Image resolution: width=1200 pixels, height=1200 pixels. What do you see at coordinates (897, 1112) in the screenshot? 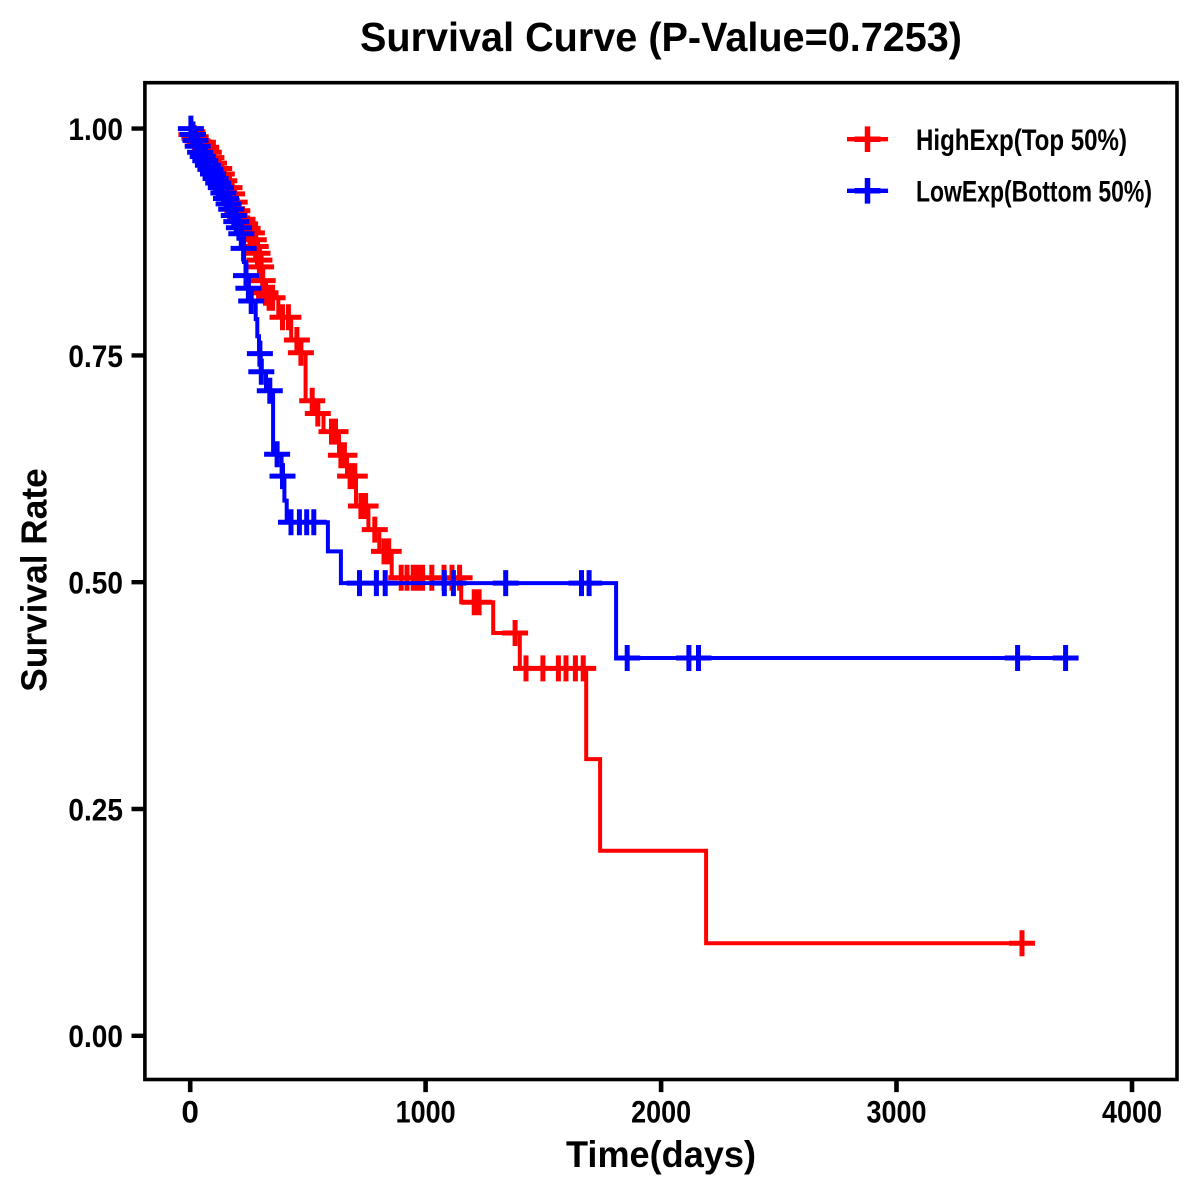
I see `svg-text: 3000` at bounding box center [897, 1112].